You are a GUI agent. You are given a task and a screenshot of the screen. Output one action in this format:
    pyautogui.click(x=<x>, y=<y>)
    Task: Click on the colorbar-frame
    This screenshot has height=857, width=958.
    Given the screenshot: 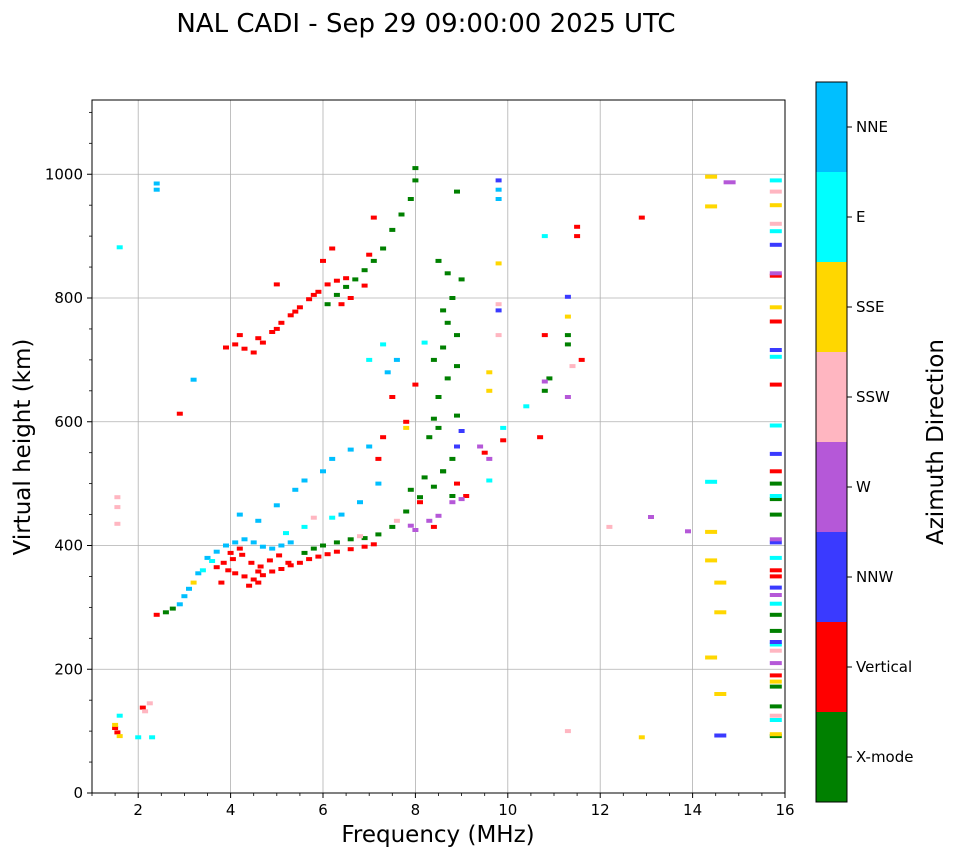 What is the action you would take?
    pyautogui.click(x=831, y=442)
    